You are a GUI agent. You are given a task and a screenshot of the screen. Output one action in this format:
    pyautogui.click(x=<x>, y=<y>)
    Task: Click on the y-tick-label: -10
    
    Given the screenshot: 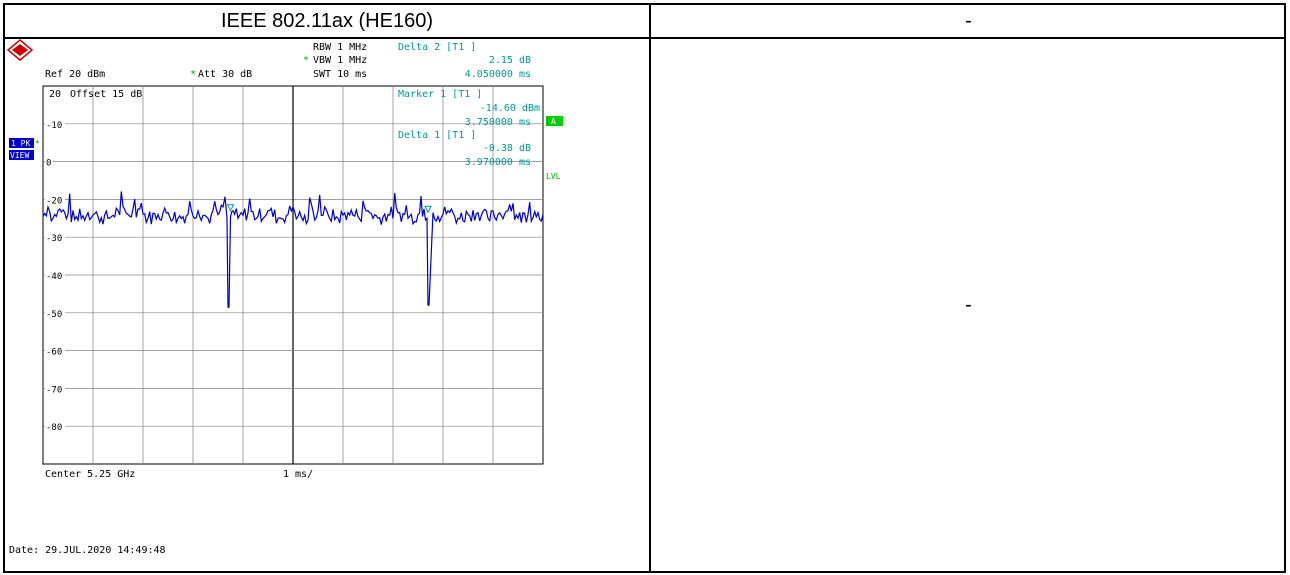 What is the action you would take?
    pyautogui.click(x=54, y=126)
    